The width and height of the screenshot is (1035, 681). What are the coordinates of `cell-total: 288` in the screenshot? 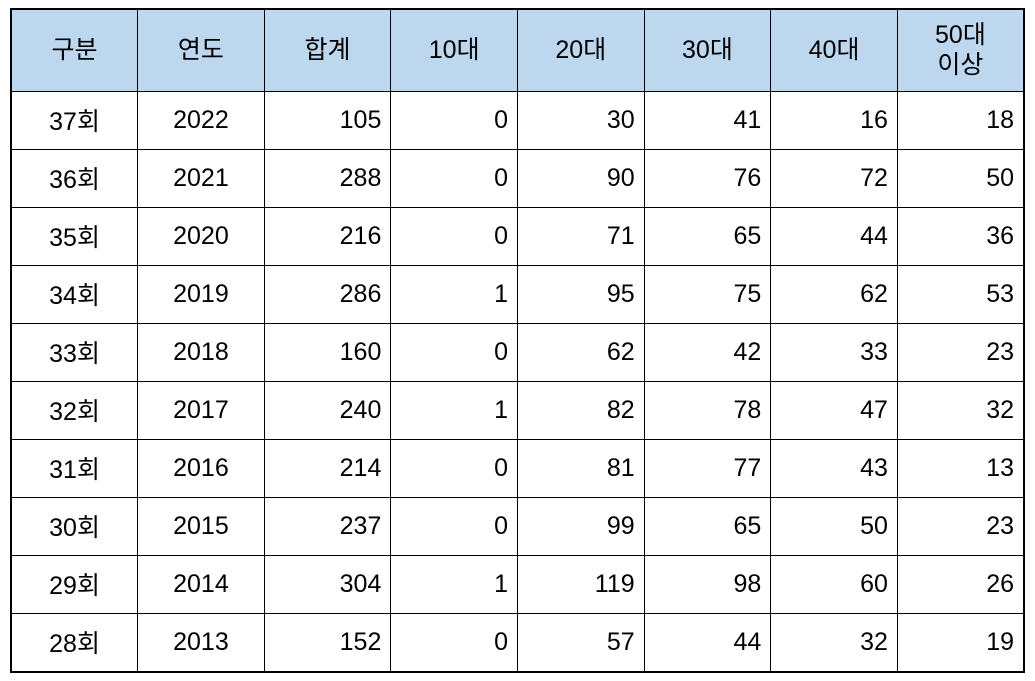 It's located at (327, 178).